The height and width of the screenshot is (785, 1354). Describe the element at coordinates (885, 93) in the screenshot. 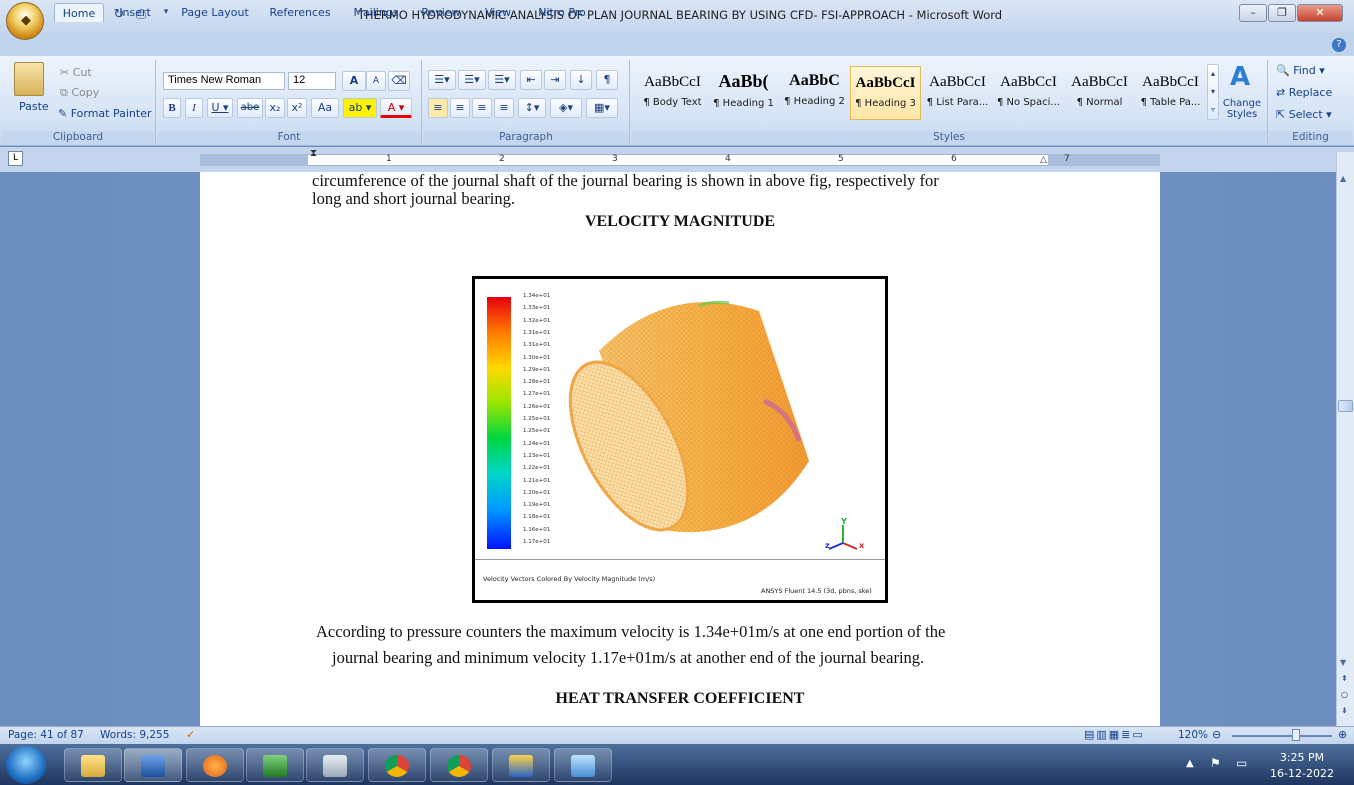

I see `style-heading-3: AaBbCcI ¶ Heading 3` at that location.